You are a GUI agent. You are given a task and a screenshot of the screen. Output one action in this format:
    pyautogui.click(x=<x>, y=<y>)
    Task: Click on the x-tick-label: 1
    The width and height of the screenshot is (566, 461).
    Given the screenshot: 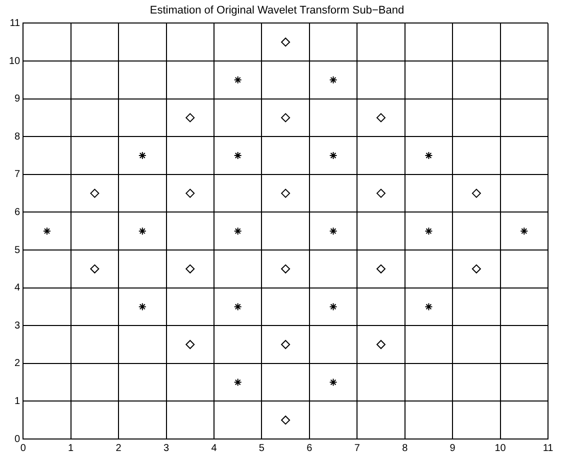 What is the action you would take?
    pyautogui.click(x=71, y=448)
    